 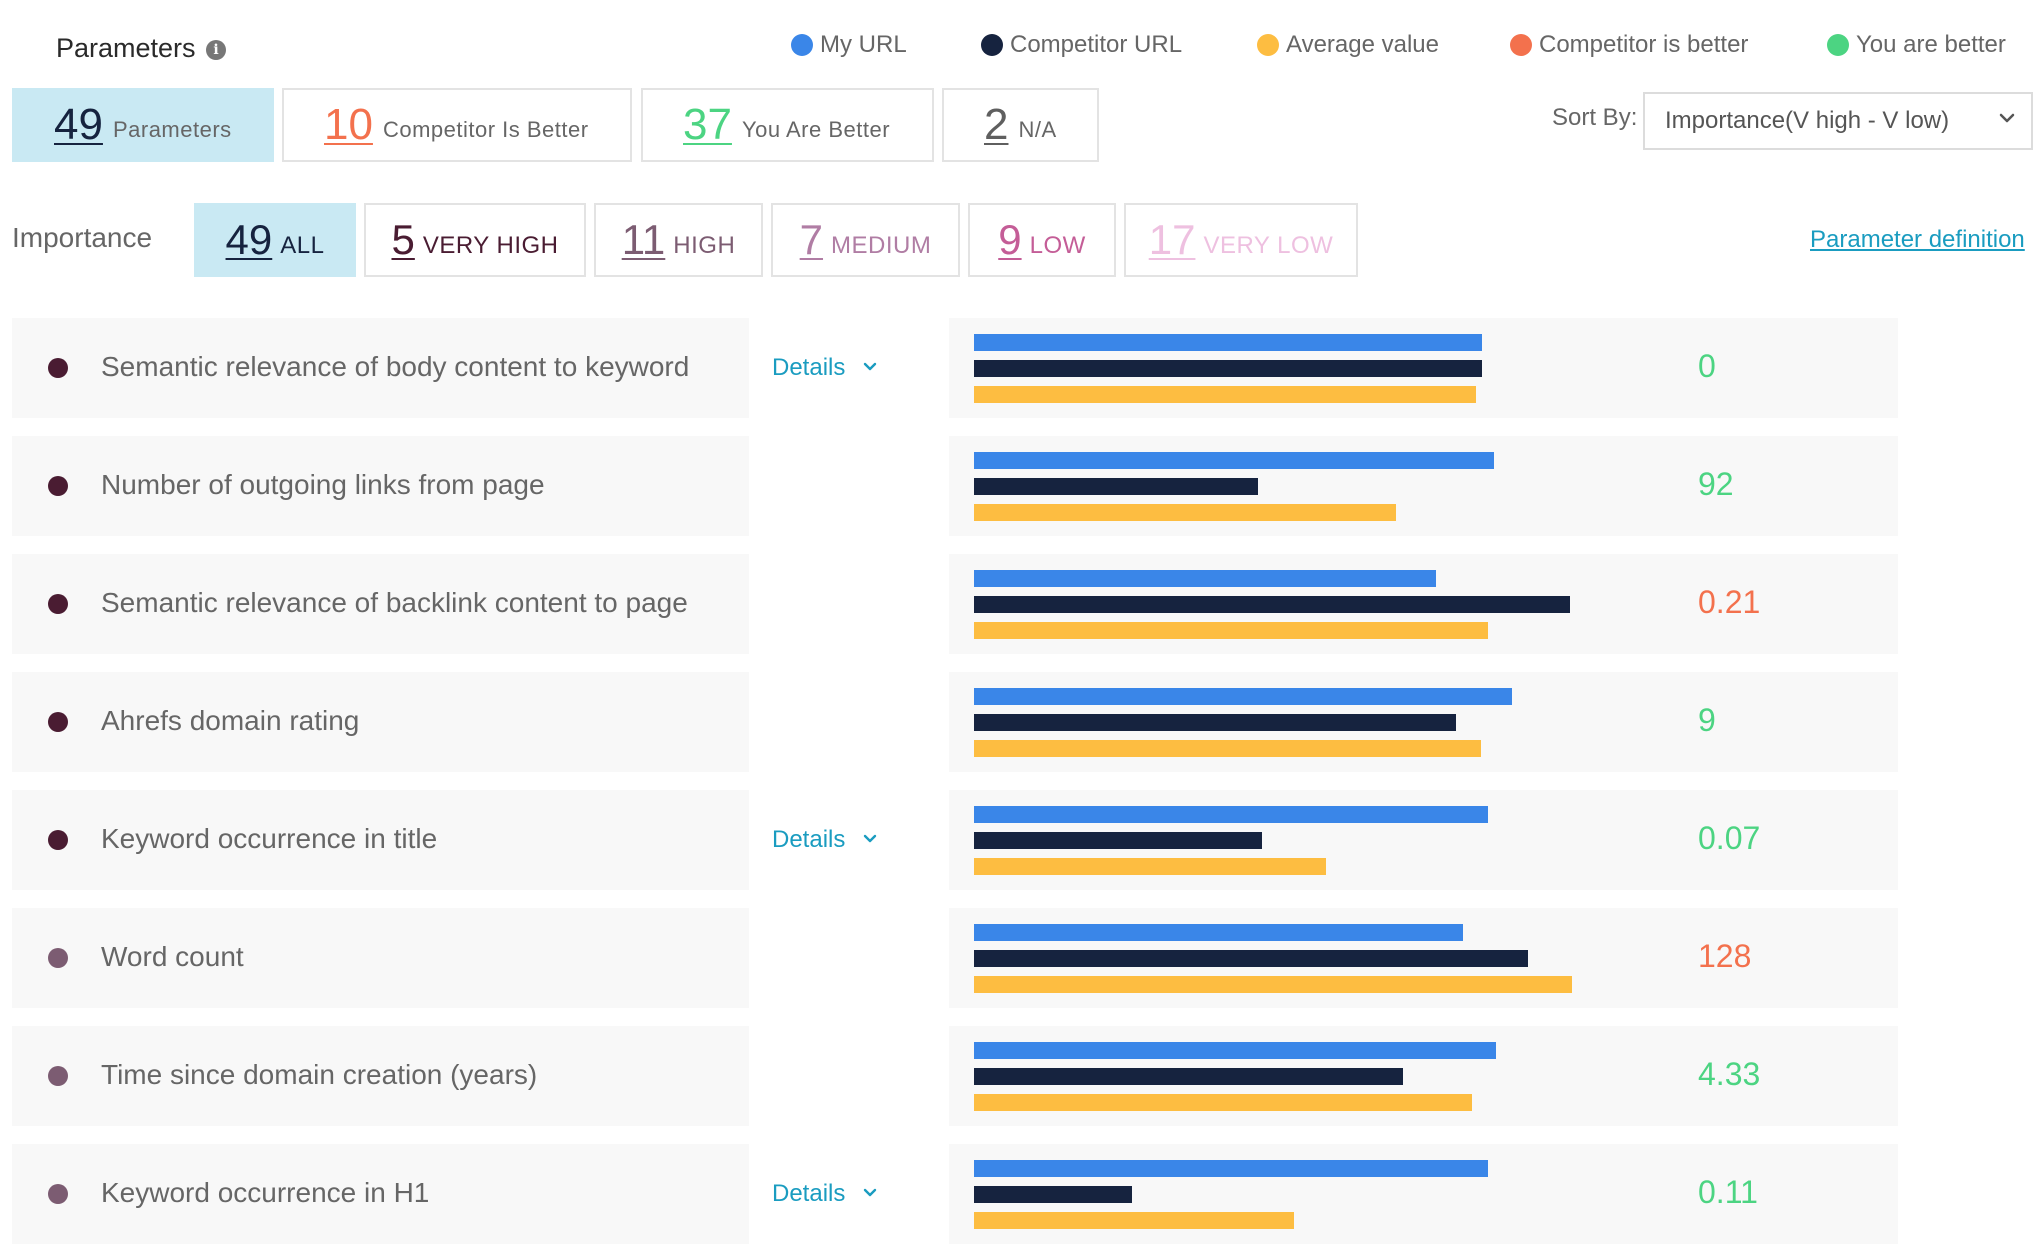 I want to click on summary-competitor-better: 10 Competitor Is Better, so click(x=457, y=125).